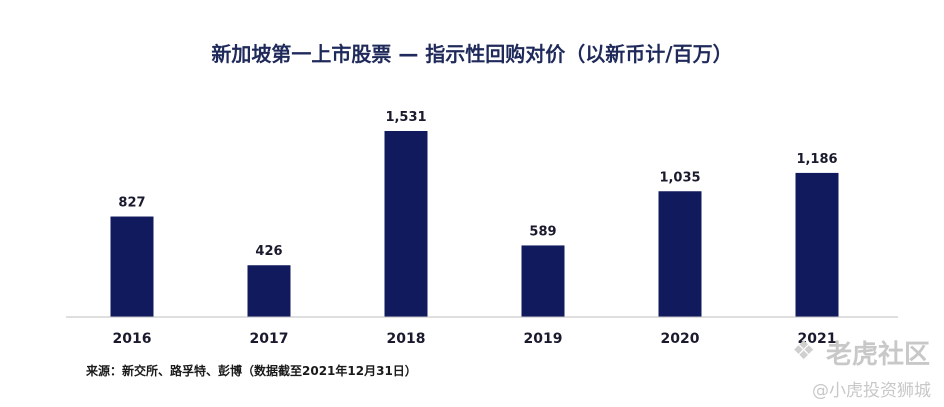  What do you see at coordinates (251, 371) in the screenshot?
I see `source-note: 来源：新交所、路孚特、彭博（数据截至2021年12月31日）` at bounding box center [251, 371].